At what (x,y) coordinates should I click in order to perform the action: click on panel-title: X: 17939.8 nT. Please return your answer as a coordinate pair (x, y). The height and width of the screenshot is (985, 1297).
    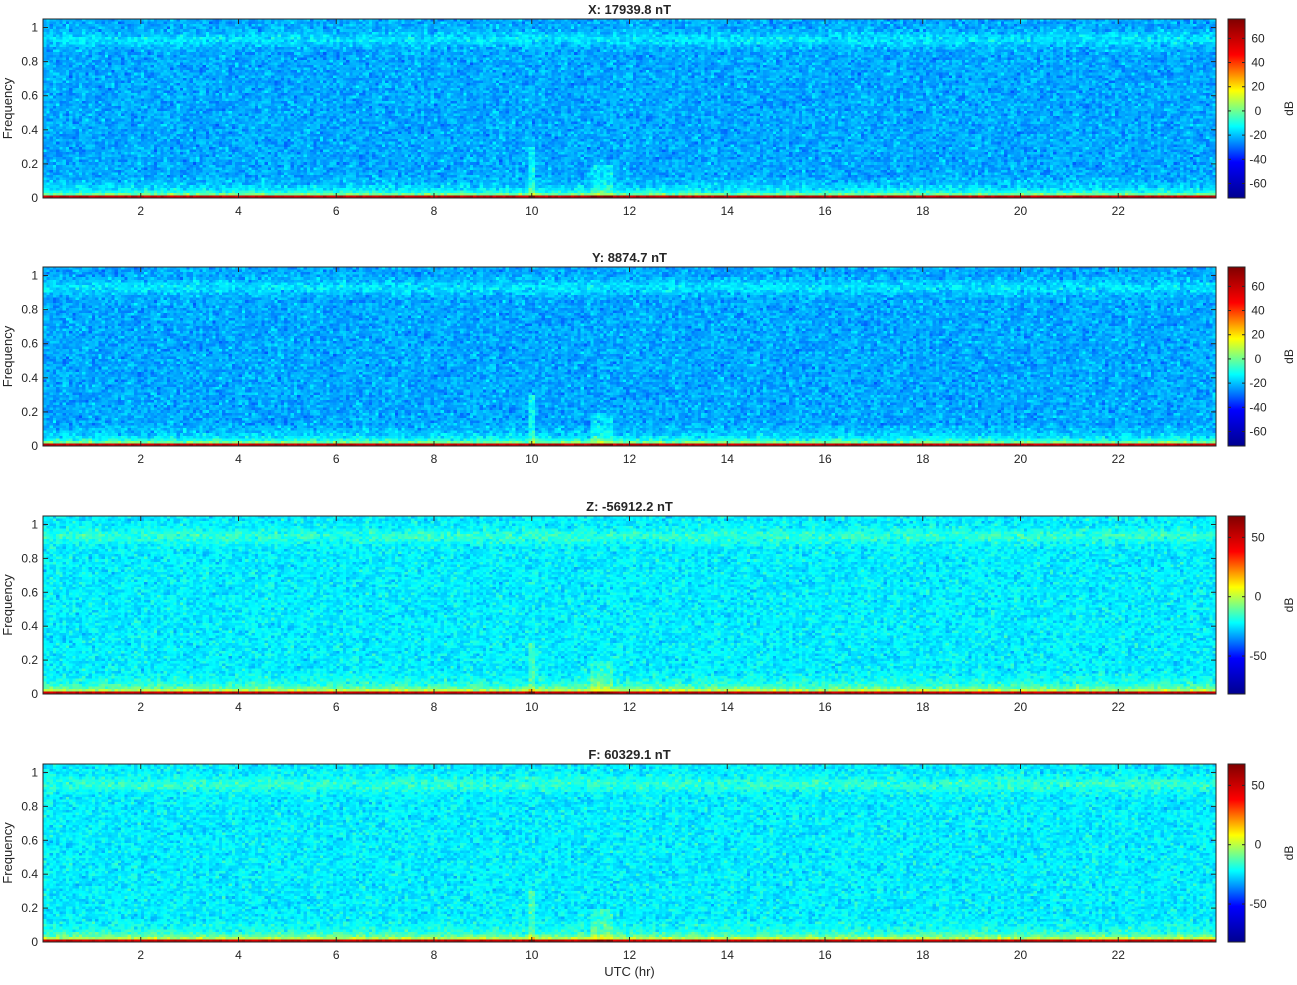
    Looking at the image, I should click on (629, 9).